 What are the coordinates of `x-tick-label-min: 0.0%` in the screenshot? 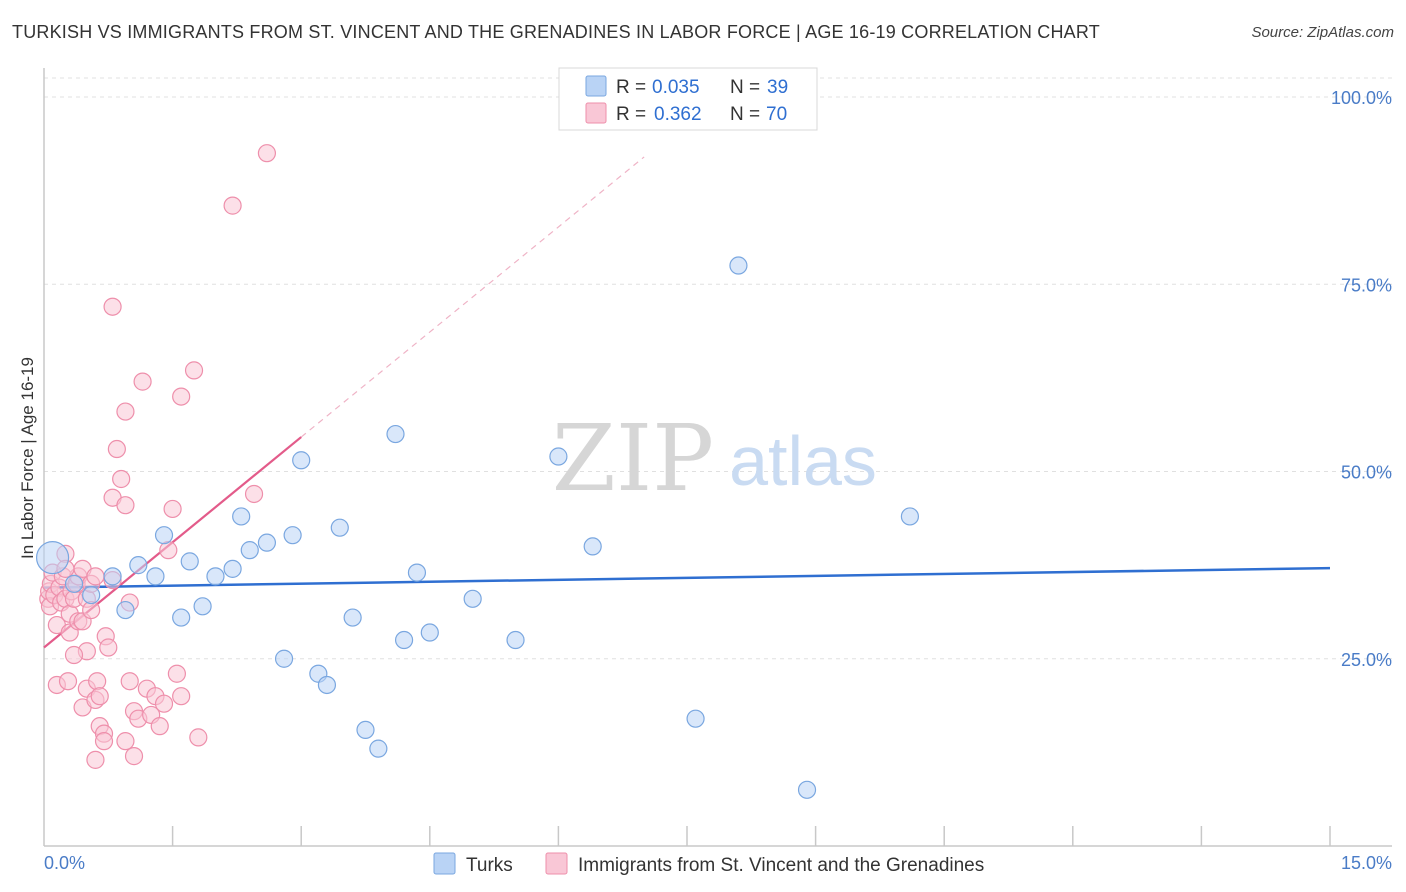 It's located at (64, 863).